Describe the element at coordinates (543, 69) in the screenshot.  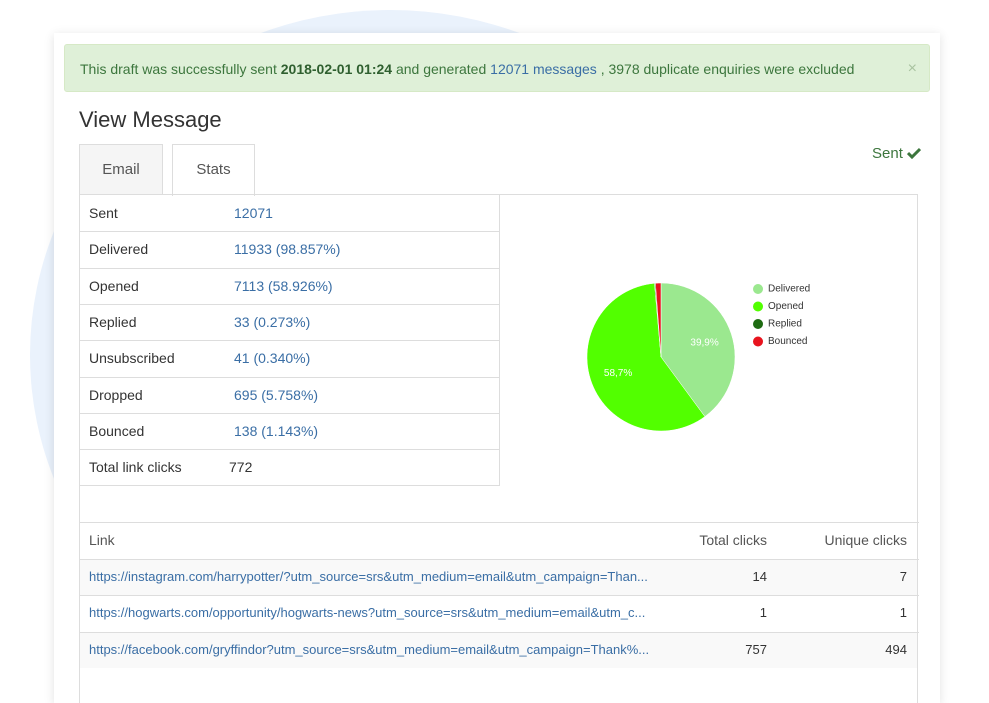
I see `messages-link: 12071 messages` at that location.